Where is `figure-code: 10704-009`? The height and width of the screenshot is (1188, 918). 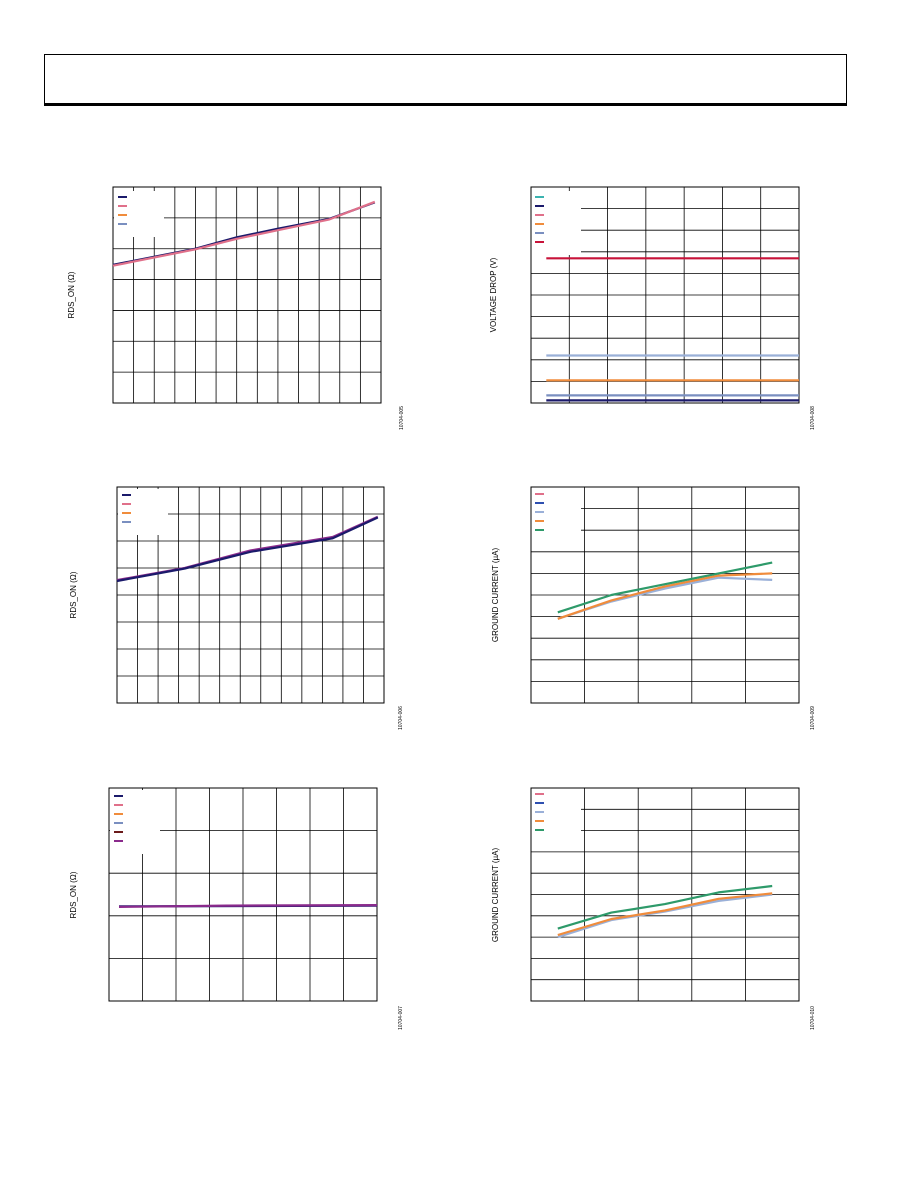 figure-code: 10704-009 is located at coordinates (813, 718).